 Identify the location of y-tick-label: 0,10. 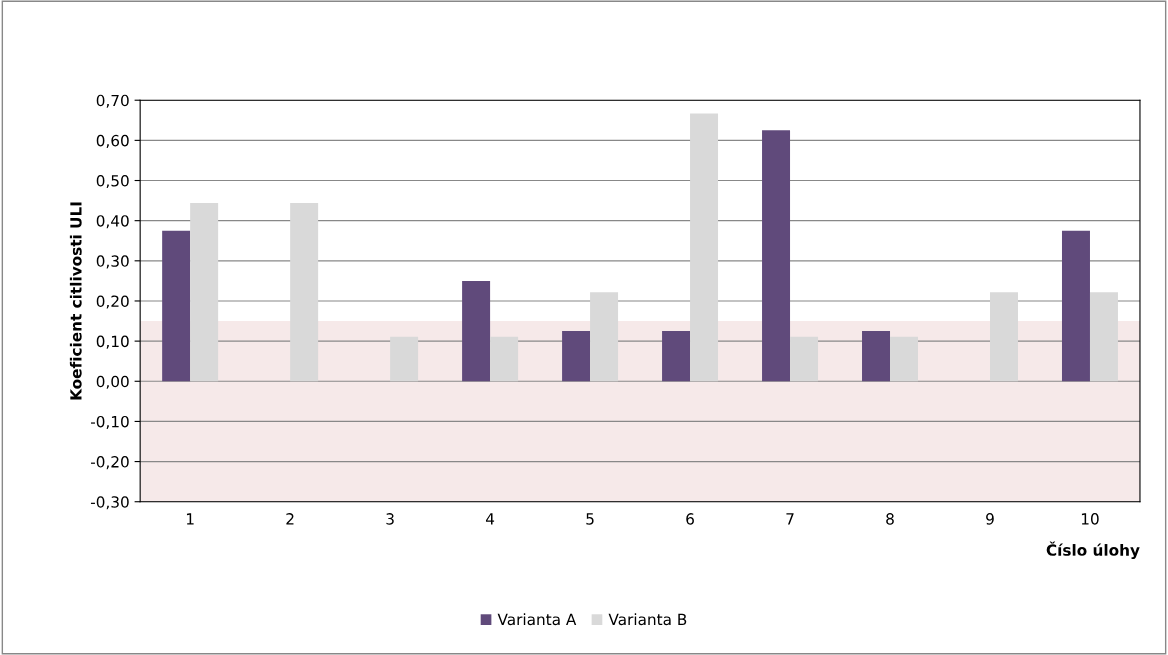
(112, 342).